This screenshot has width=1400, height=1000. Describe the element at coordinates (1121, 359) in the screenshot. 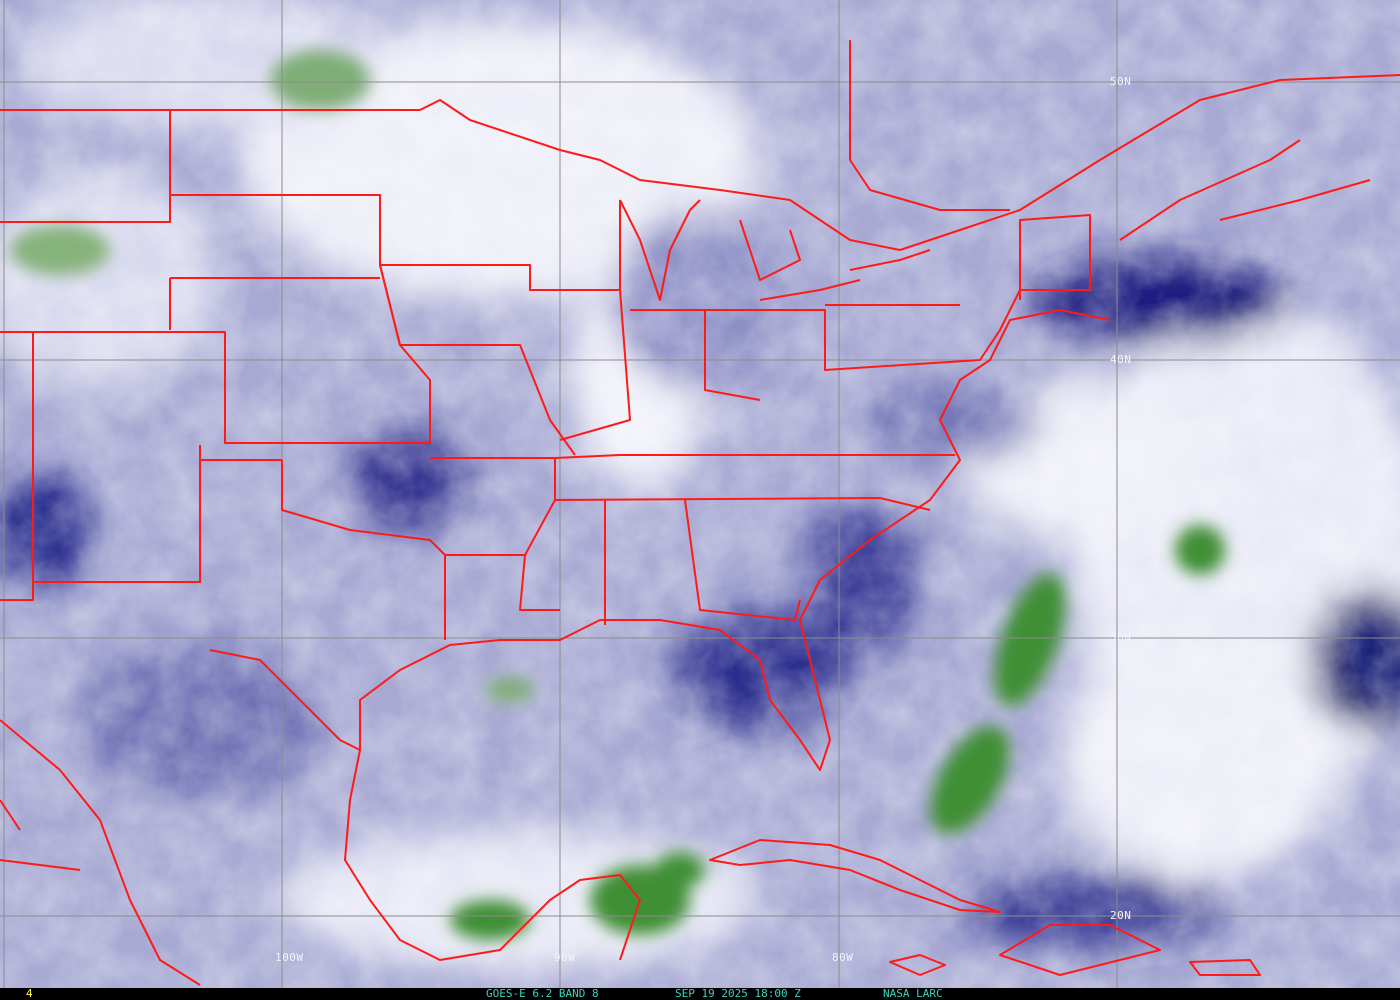

I see `lat-label-40n: 40N` at that location.